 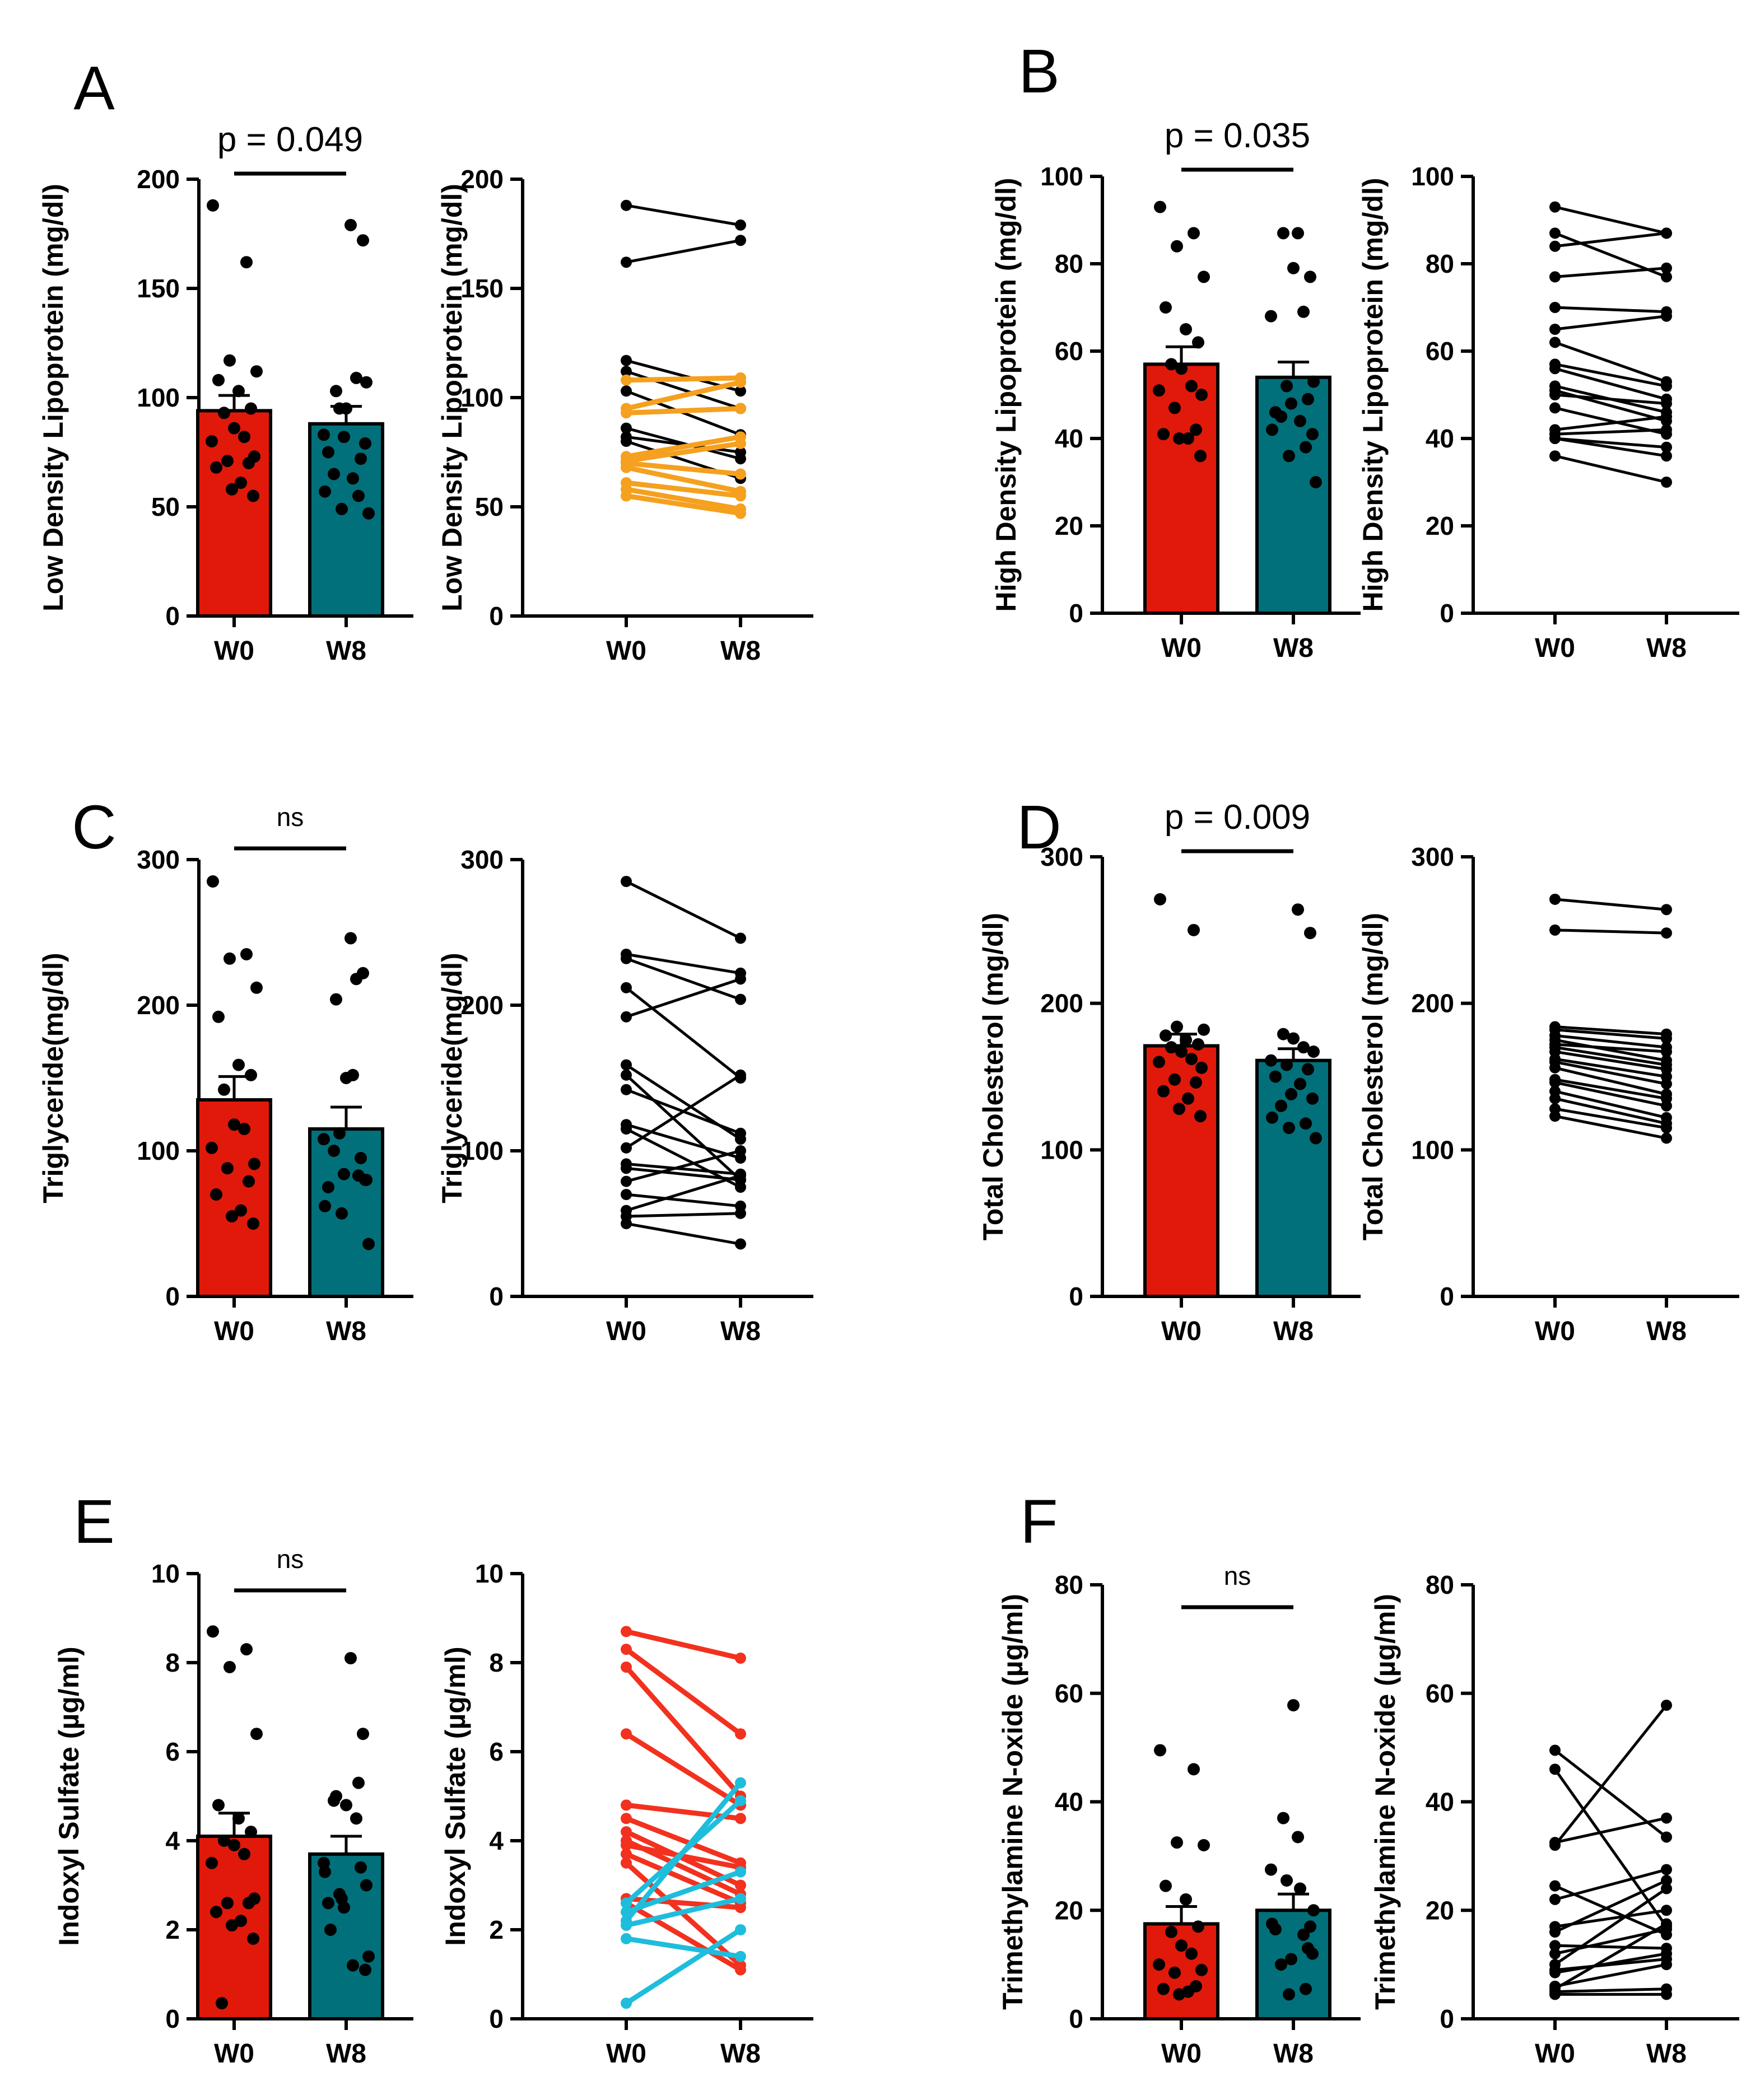 I want to click on y-axis-label: High Density Lipoprotein (mg/dl), so click(x=1373, y=395).